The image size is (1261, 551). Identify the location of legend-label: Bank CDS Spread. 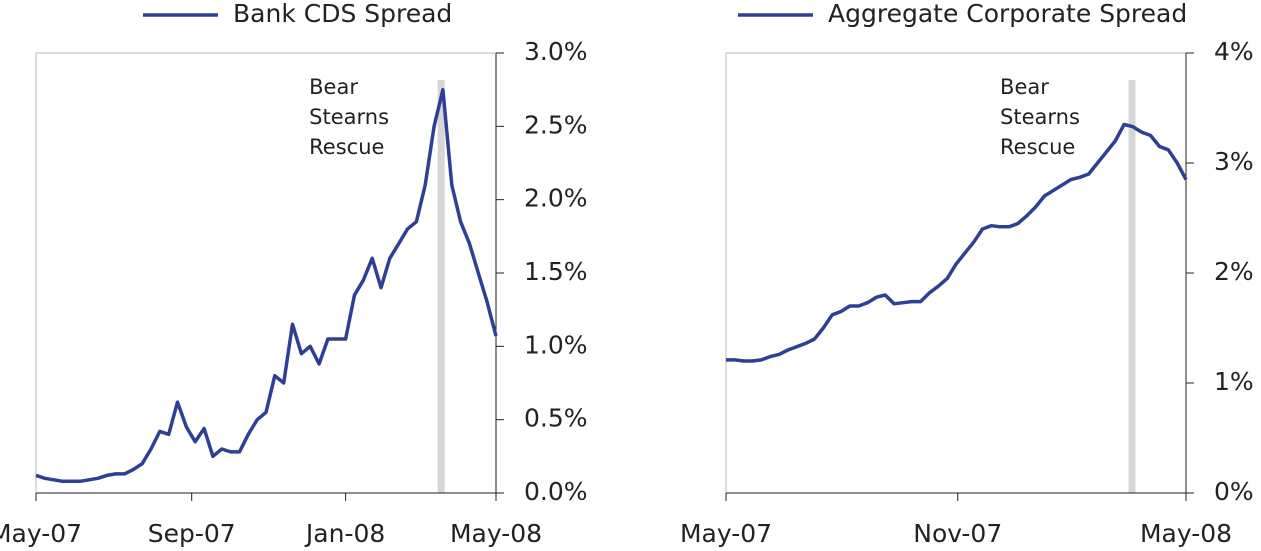
(342, 14).